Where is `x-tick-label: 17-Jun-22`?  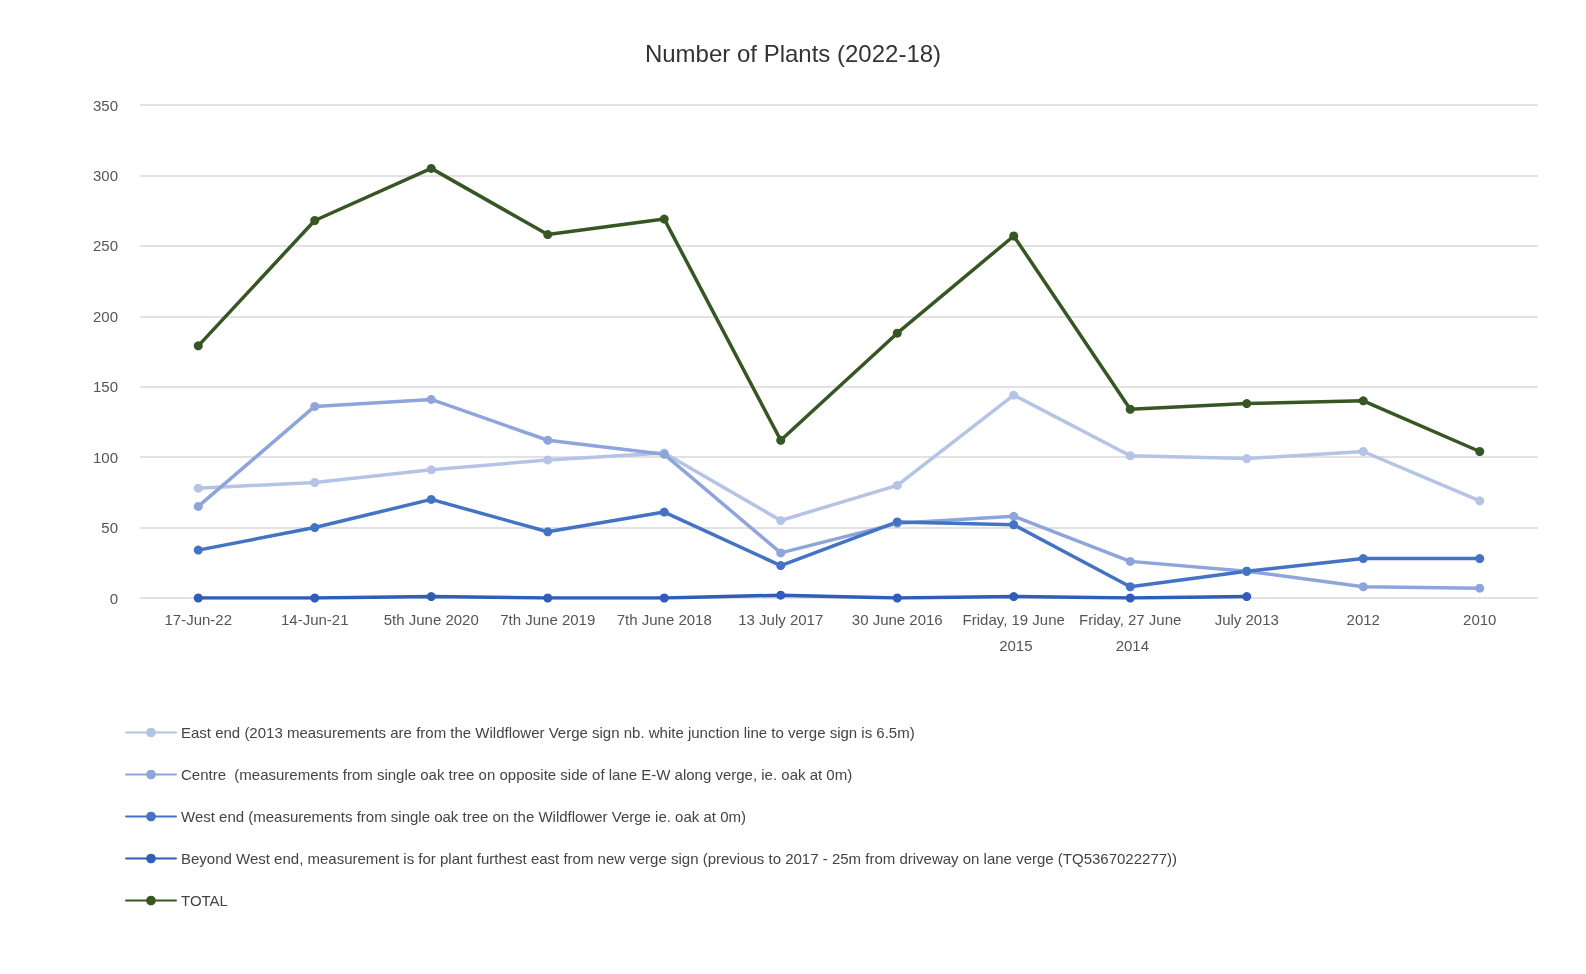
x-tick-label: 17-Jun-22 is located at coordinates (198, 619).